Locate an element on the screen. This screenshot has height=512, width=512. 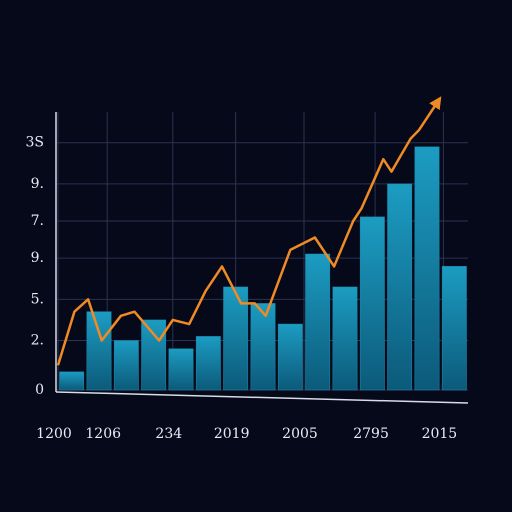
x-tick-label: 234 is located at coordinates (168, 434).